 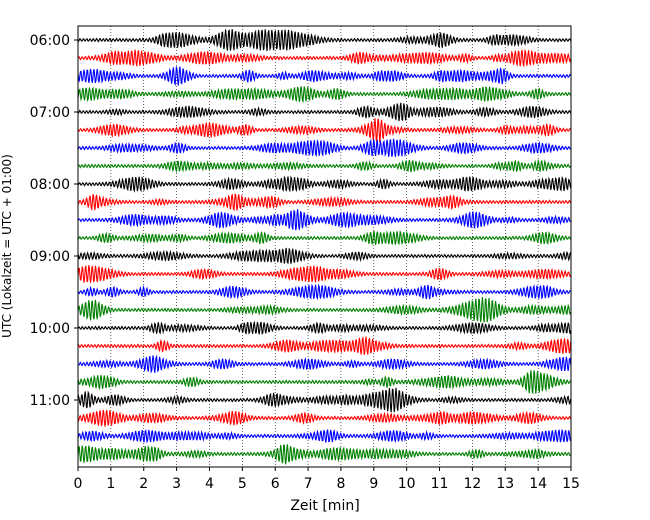 What do you see at coordinates (324, 255) in the screenshot?
I see `trace-row-09:00` at bounding box center [324, 255].